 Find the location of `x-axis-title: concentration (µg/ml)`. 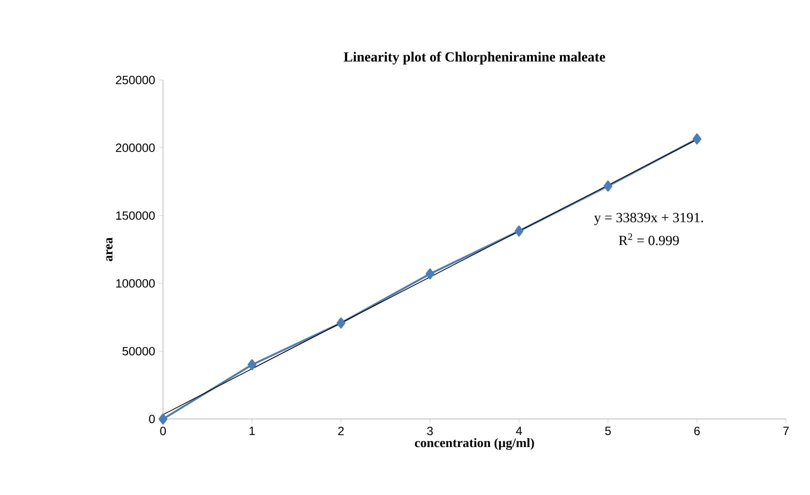

x-axis-title: concentration (µg/ml) is located at coordinates (474, 444).